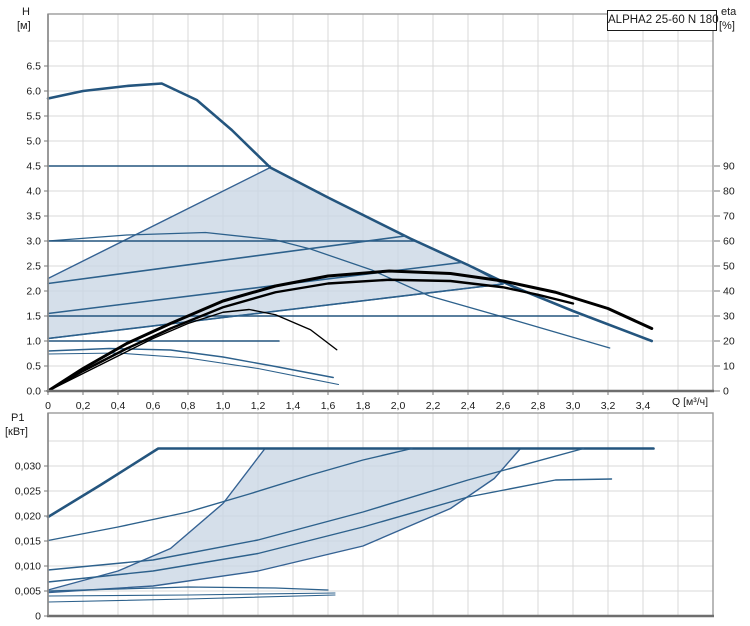  I want to click on tick-label: 0,020, so click(28, 517).